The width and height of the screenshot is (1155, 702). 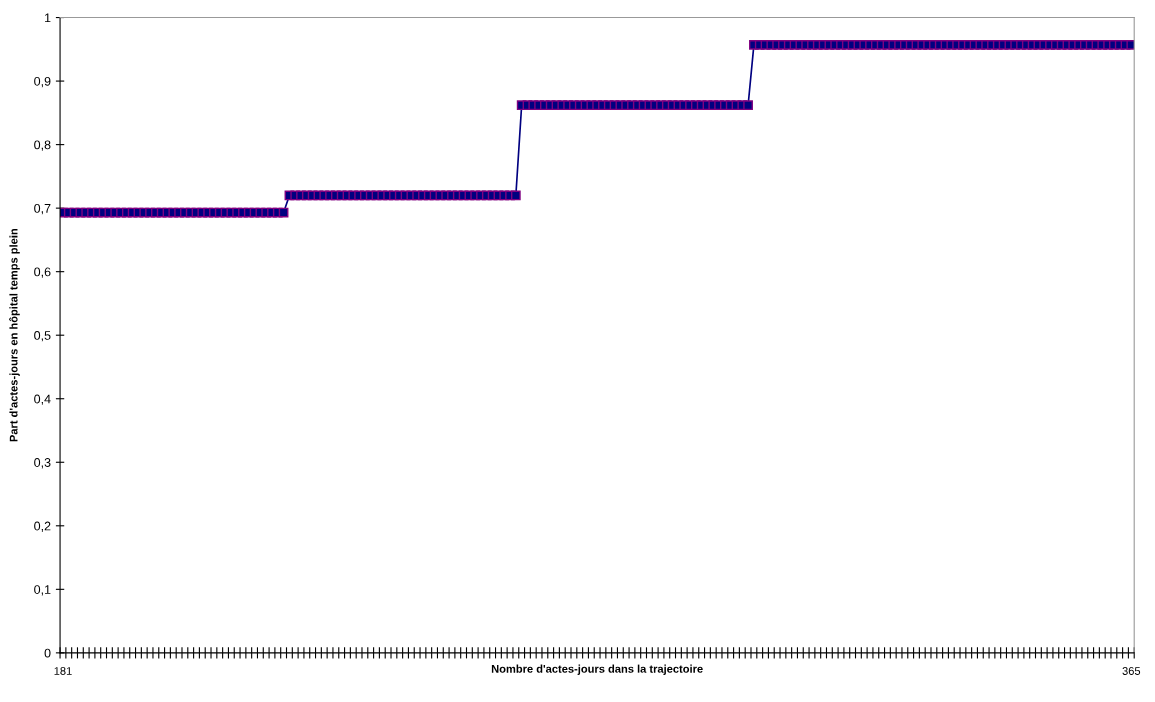 I want to click on y-tick-label: 0,9, so click(x=42, y=82).